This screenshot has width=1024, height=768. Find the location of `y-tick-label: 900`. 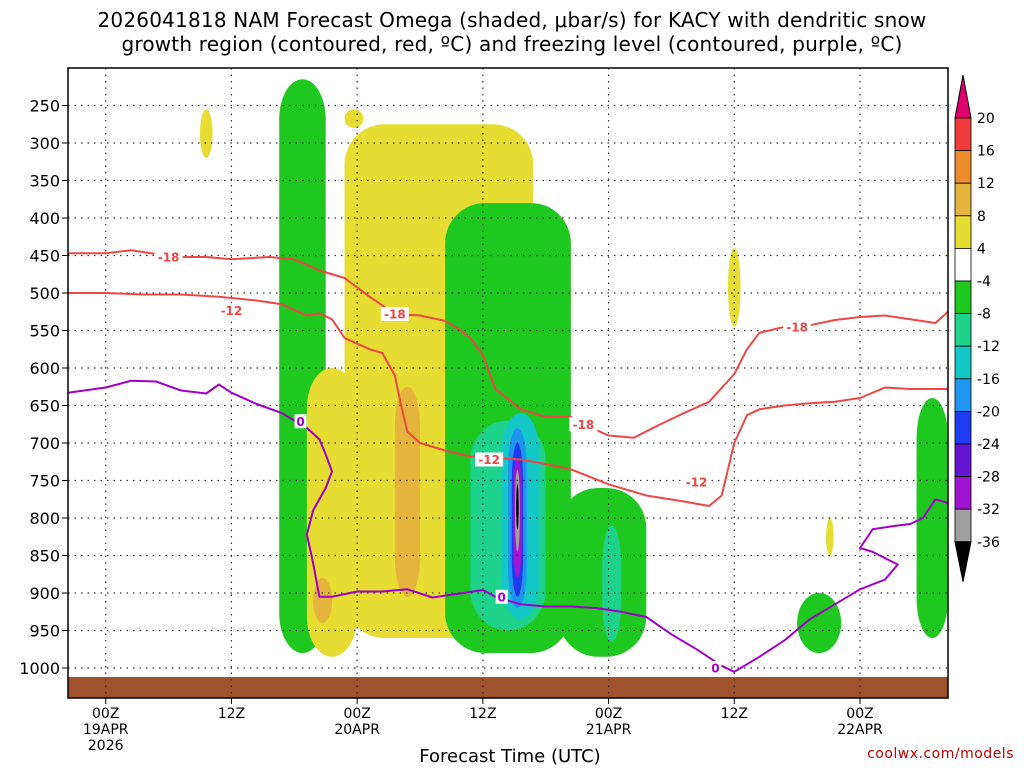

y-tick-label: 900 is located at coordinates (44, 593).